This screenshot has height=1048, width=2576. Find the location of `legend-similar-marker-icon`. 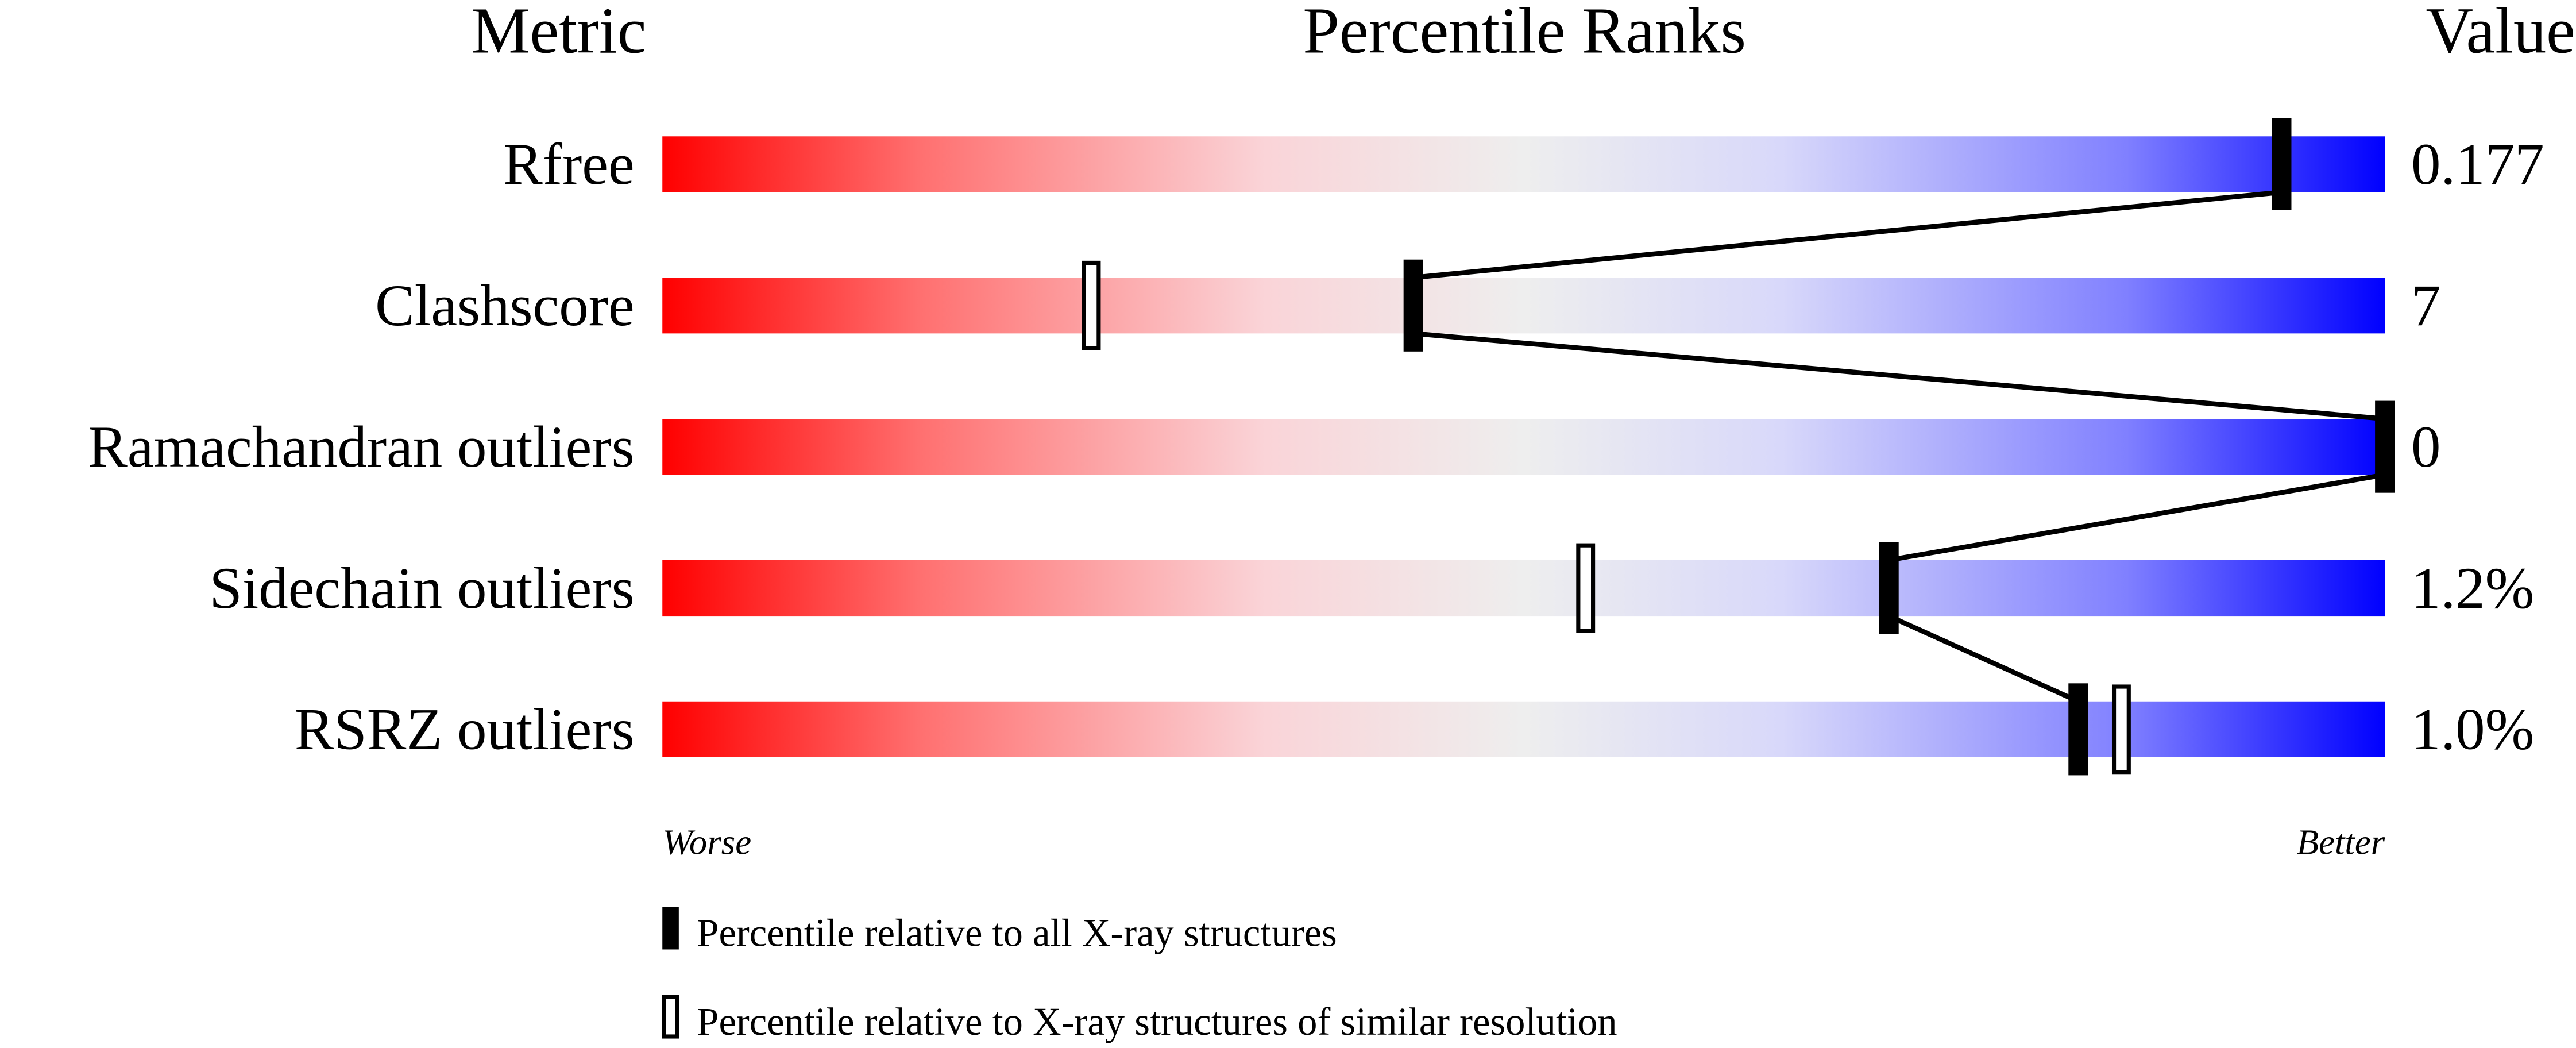

legend-similar-marker-icon is located at coordinates (670, 1017).